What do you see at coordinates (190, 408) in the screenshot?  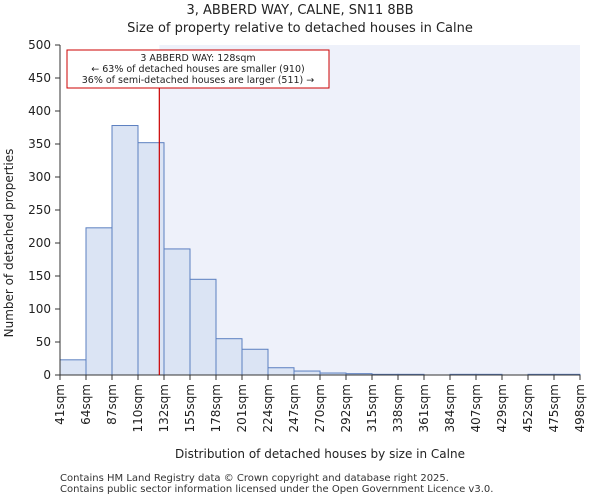 I see `x-tick-label: 155sqm` at bounding box center [190, 408].